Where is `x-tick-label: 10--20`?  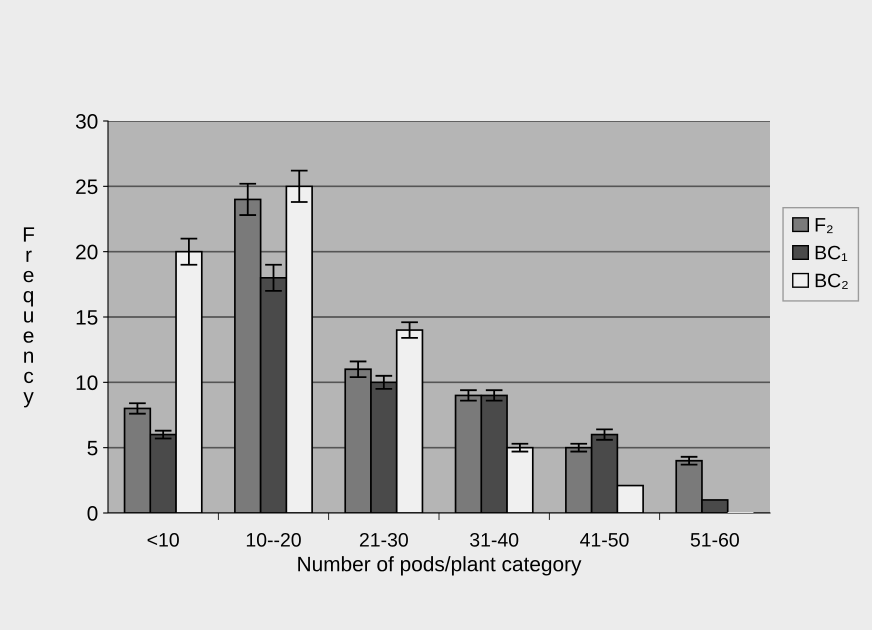 x-tick-label: 10--20 is located at coordinates (273, 539).